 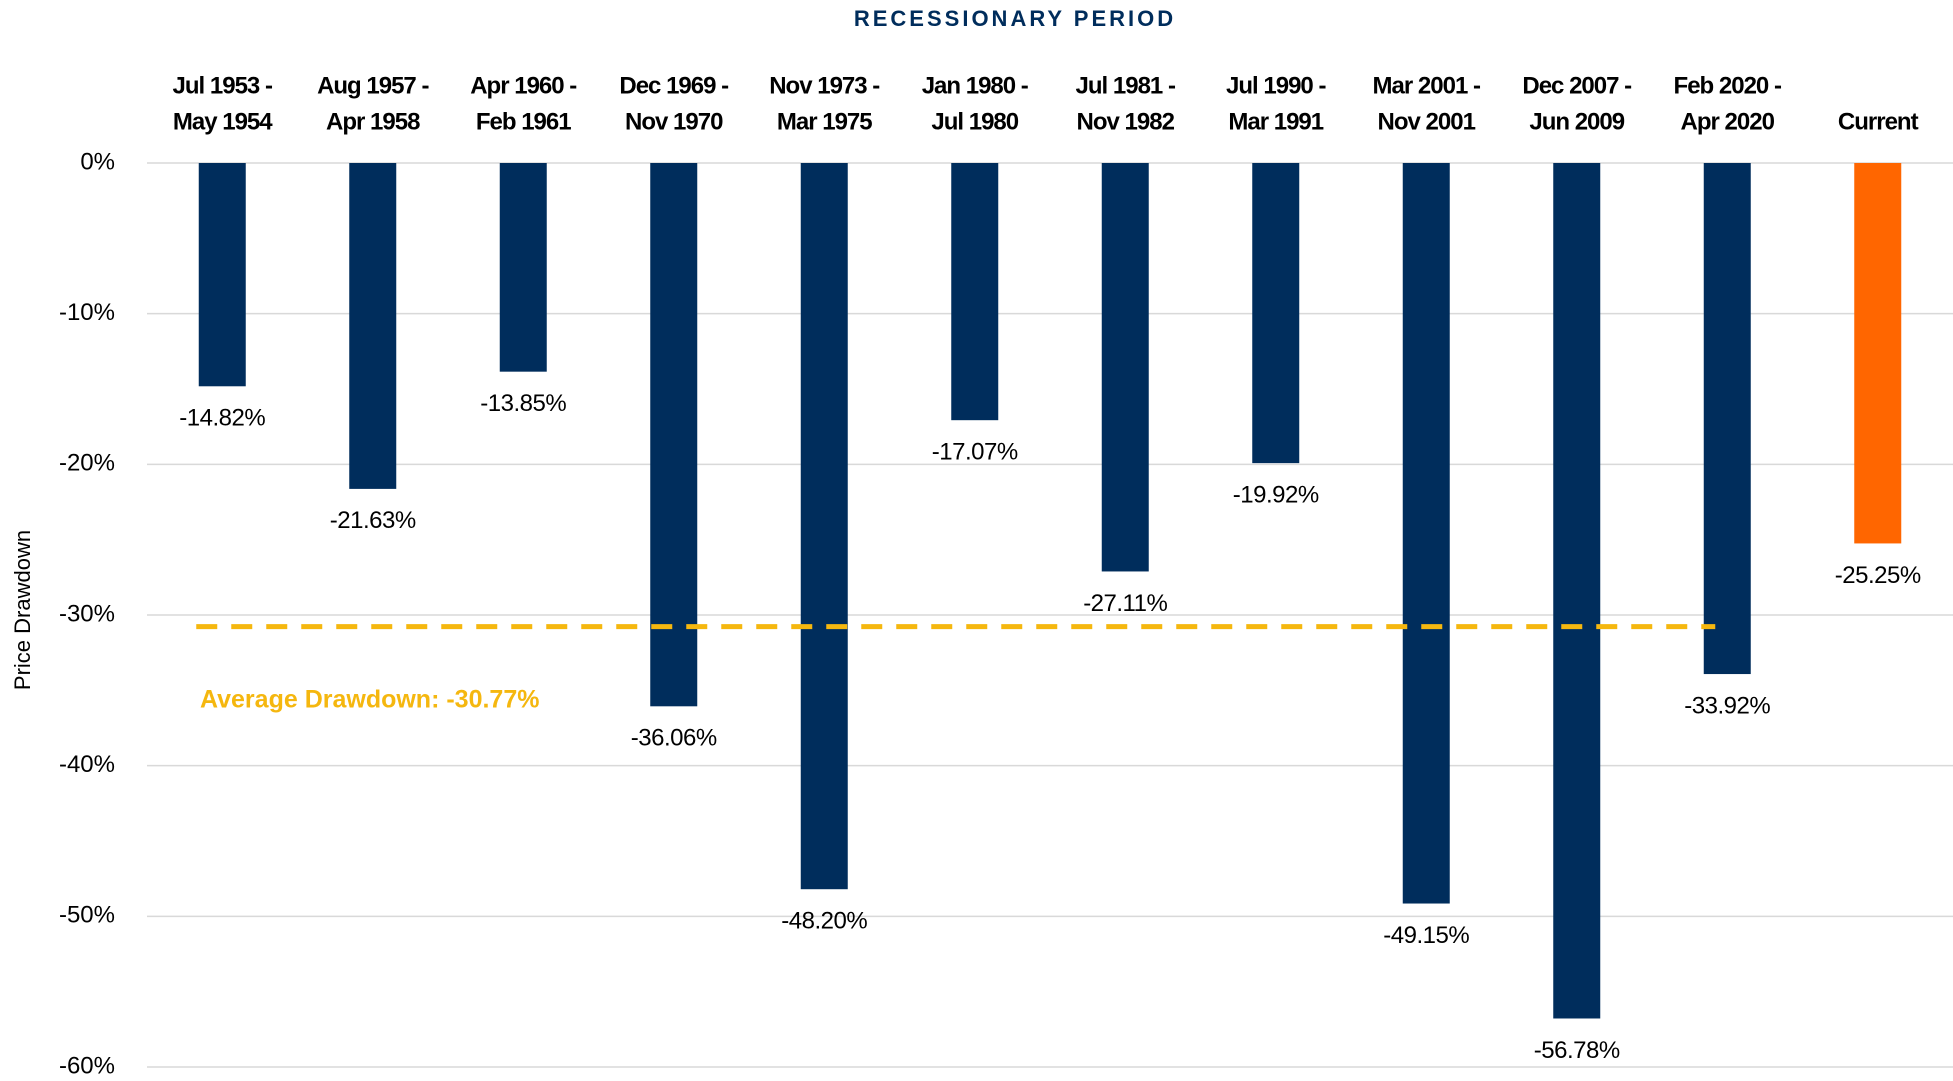 I want to click on value-label: -56.78%, so click(x=1577, y=1050).